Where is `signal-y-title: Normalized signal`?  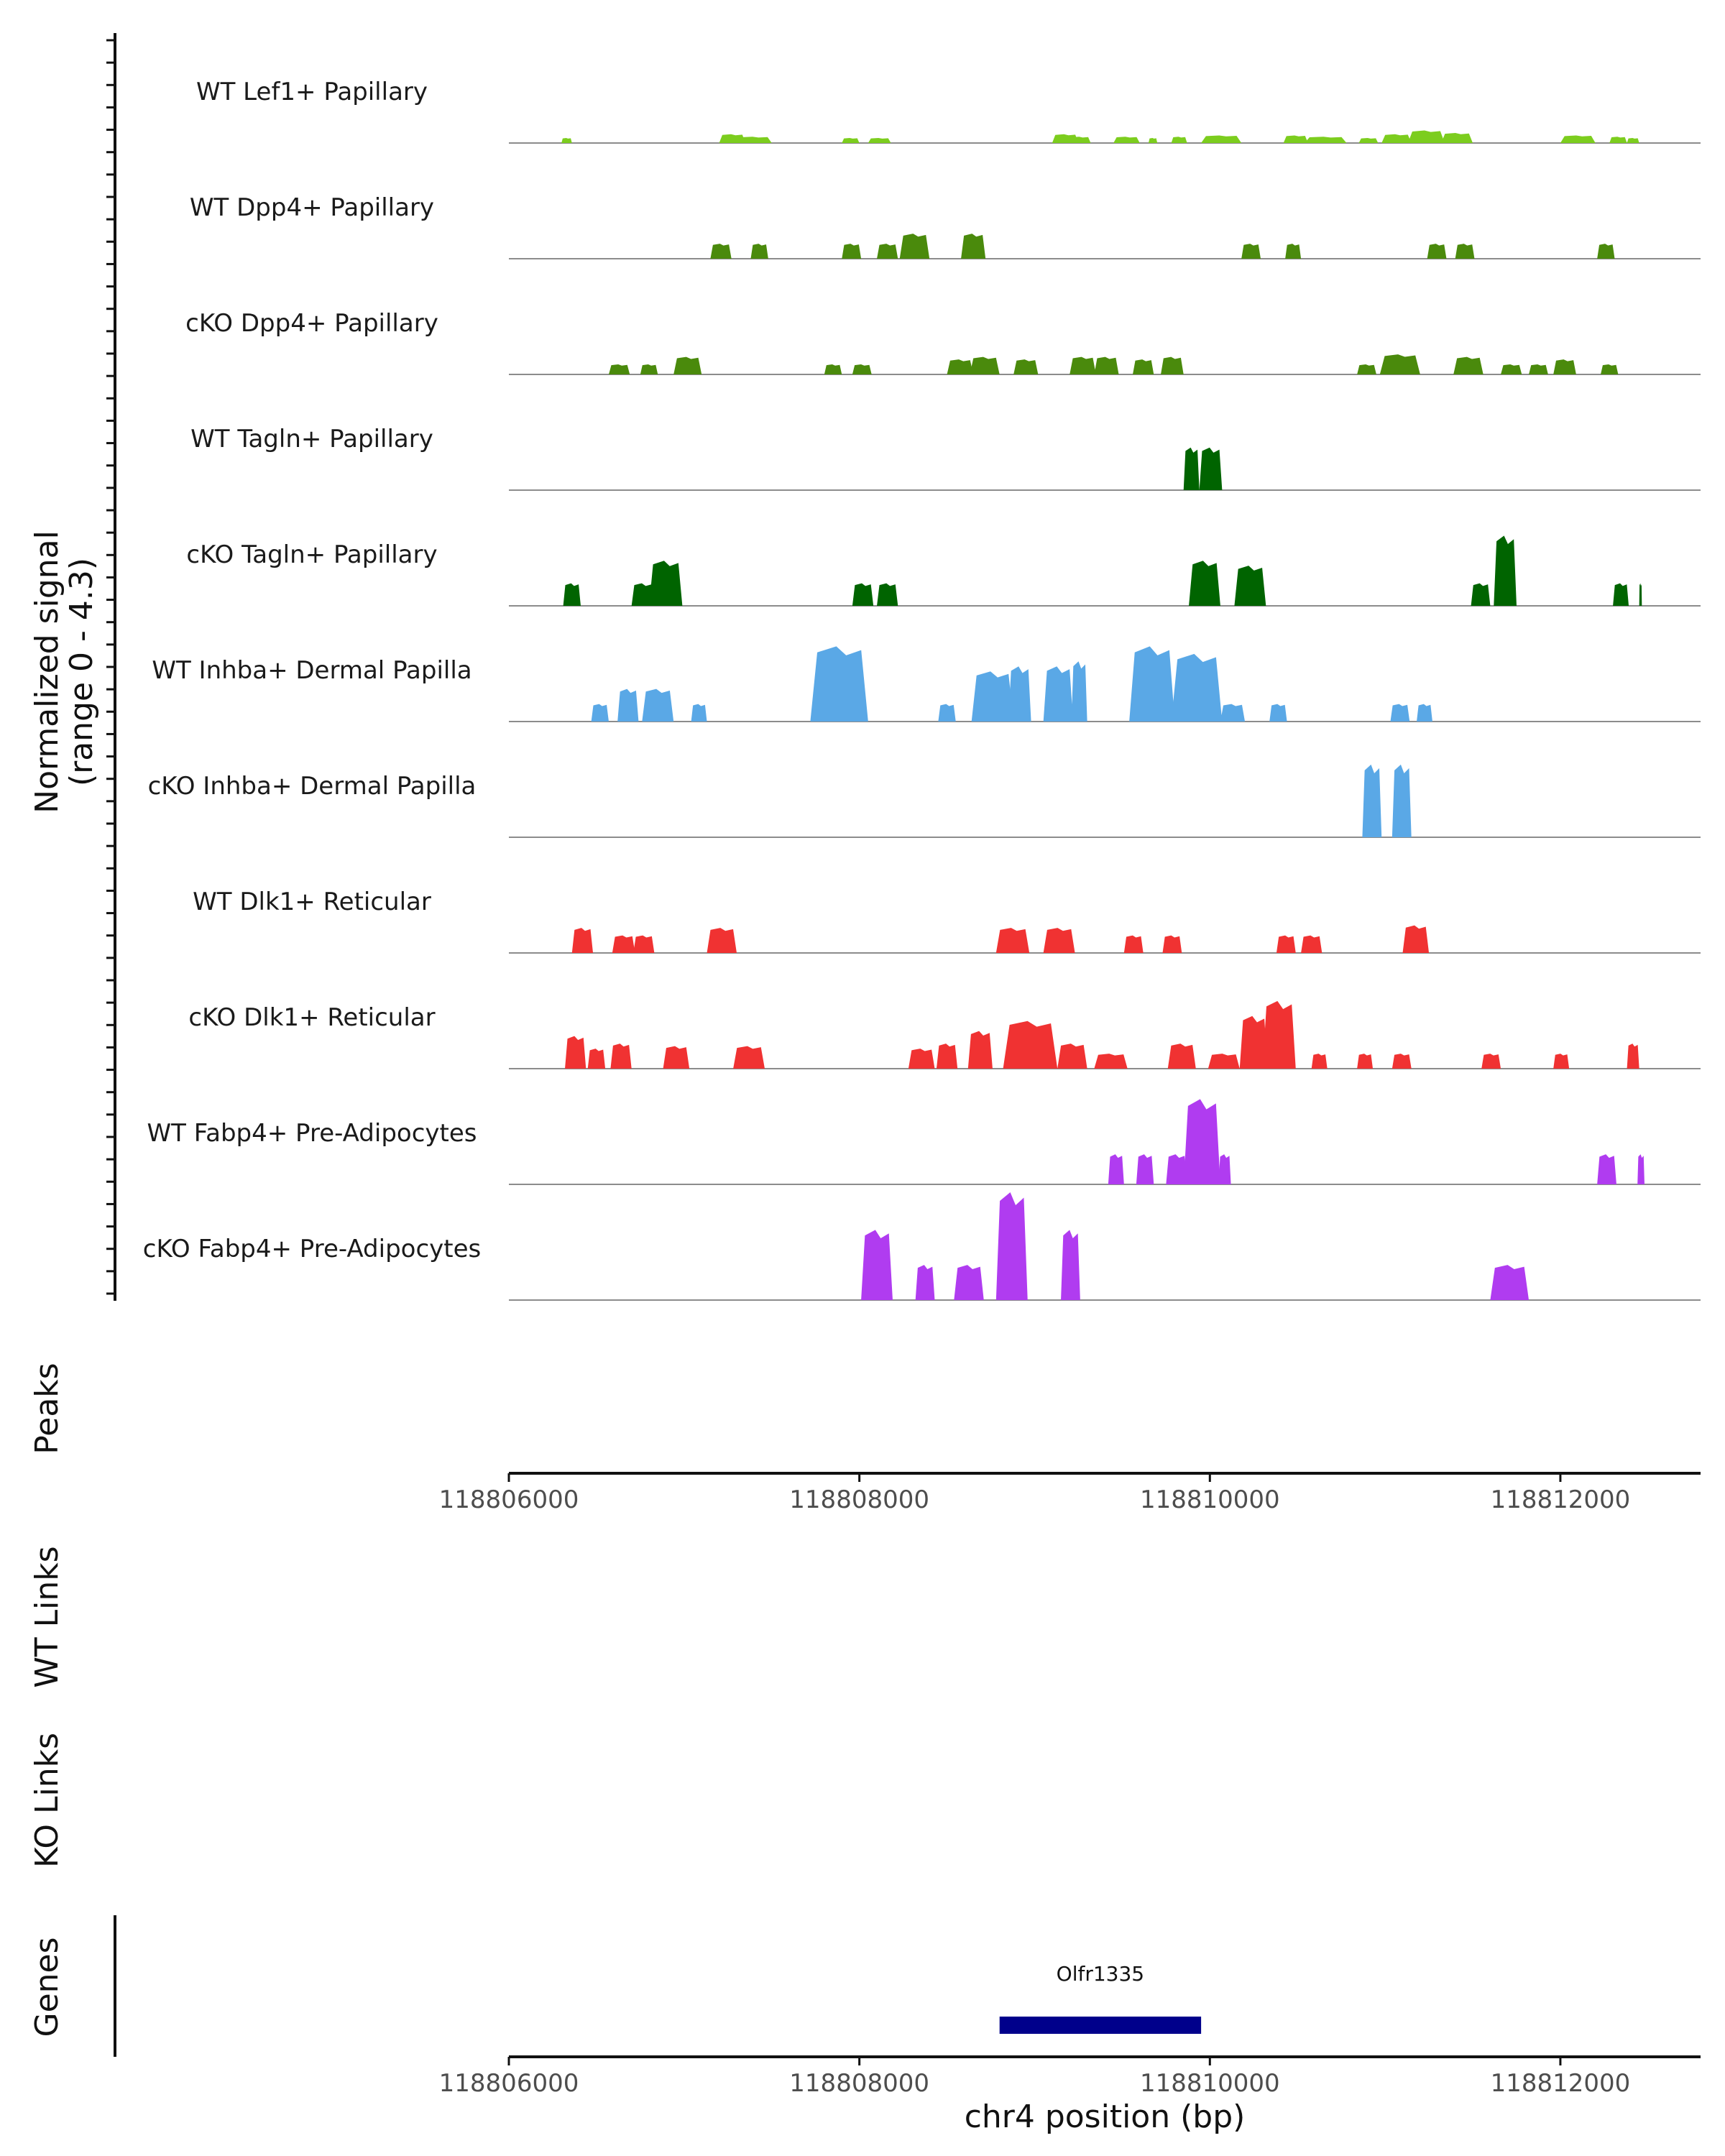
signal-y-title: Normalized signal is located at coordinates (47, 672).